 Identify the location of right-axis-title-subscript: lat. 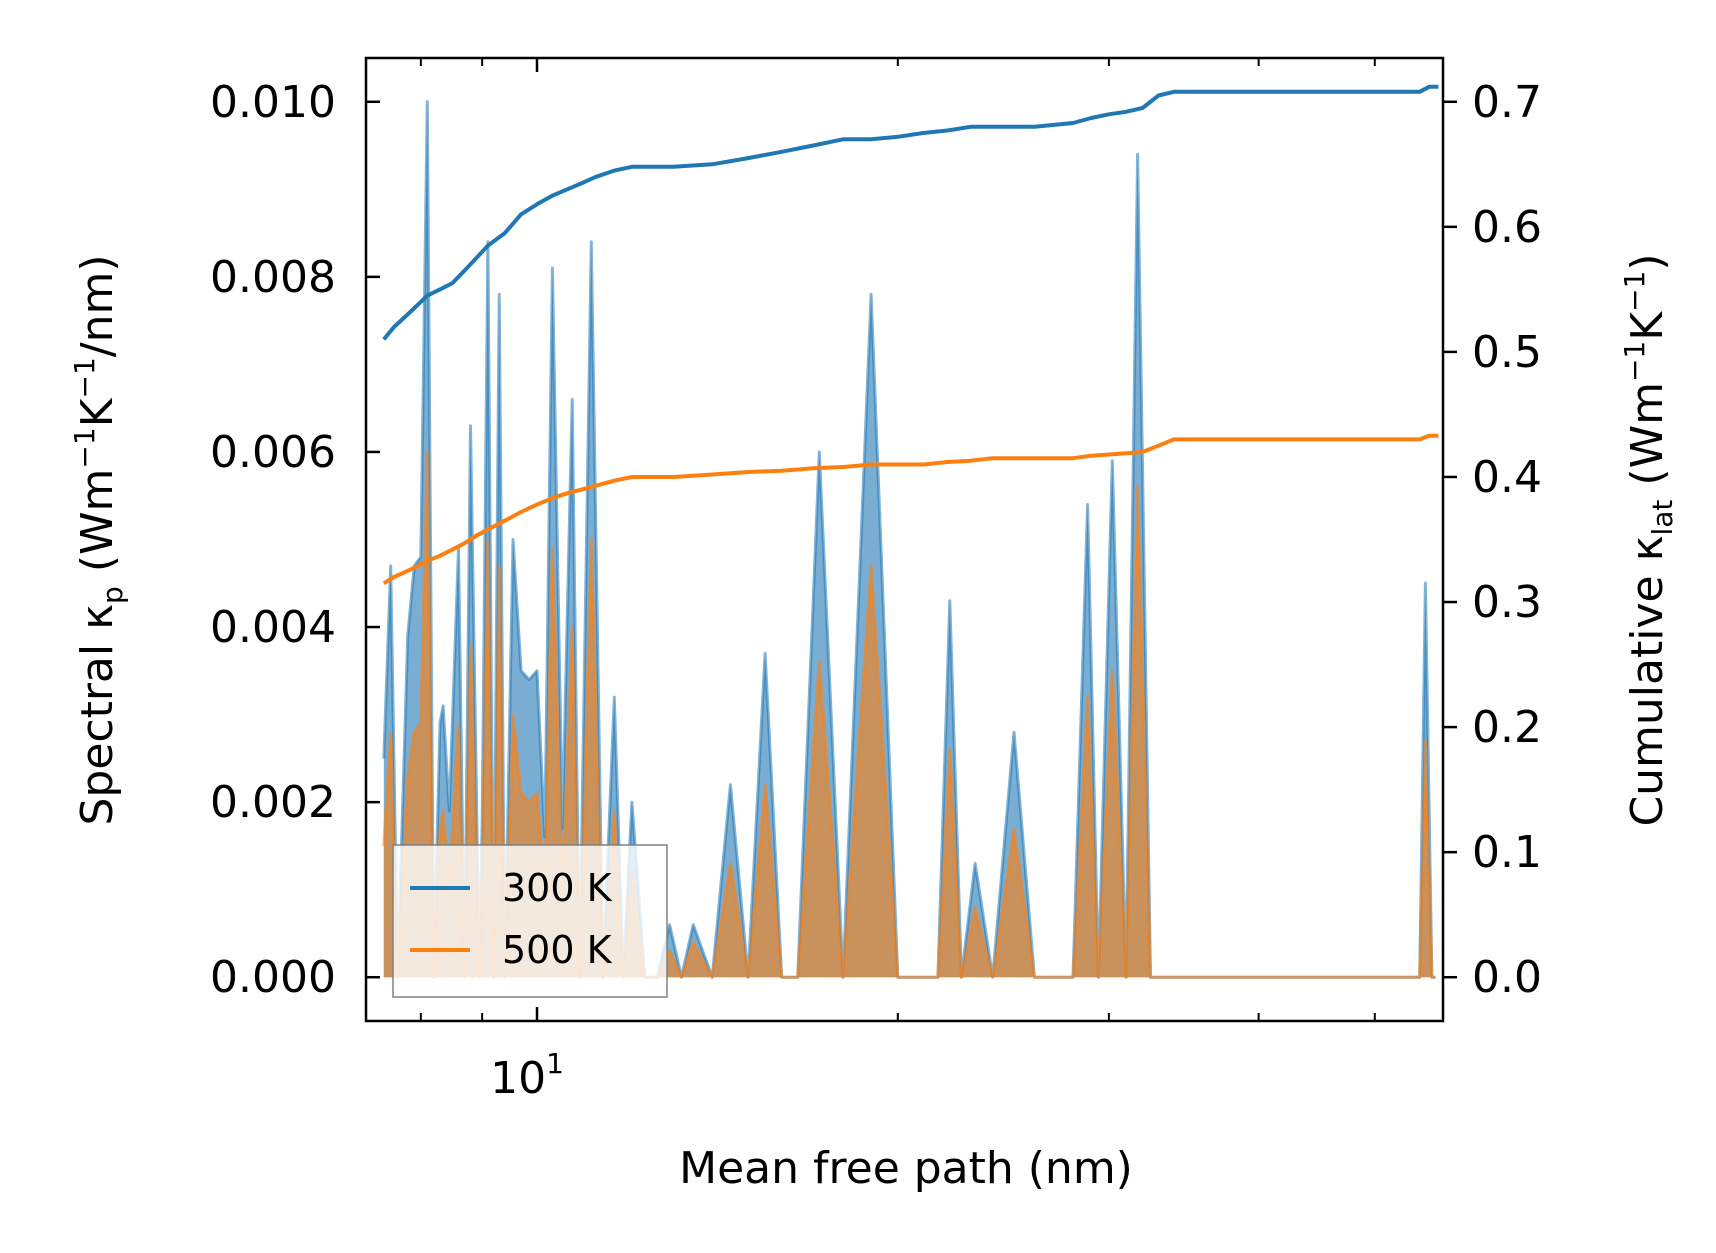
(1662, 518).